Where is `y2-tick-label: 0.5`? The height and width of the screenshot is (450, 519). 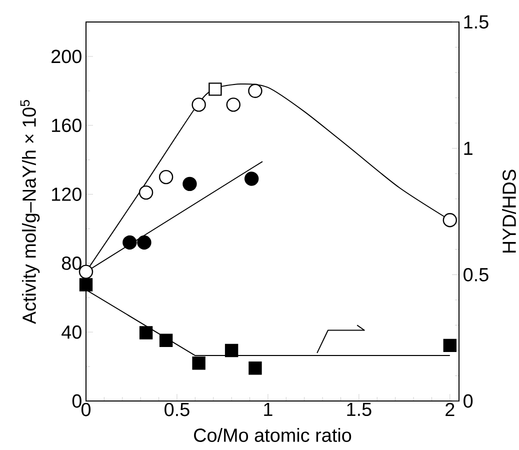
y2-tick-label: 0.5 is located at coordinates (476, 275).